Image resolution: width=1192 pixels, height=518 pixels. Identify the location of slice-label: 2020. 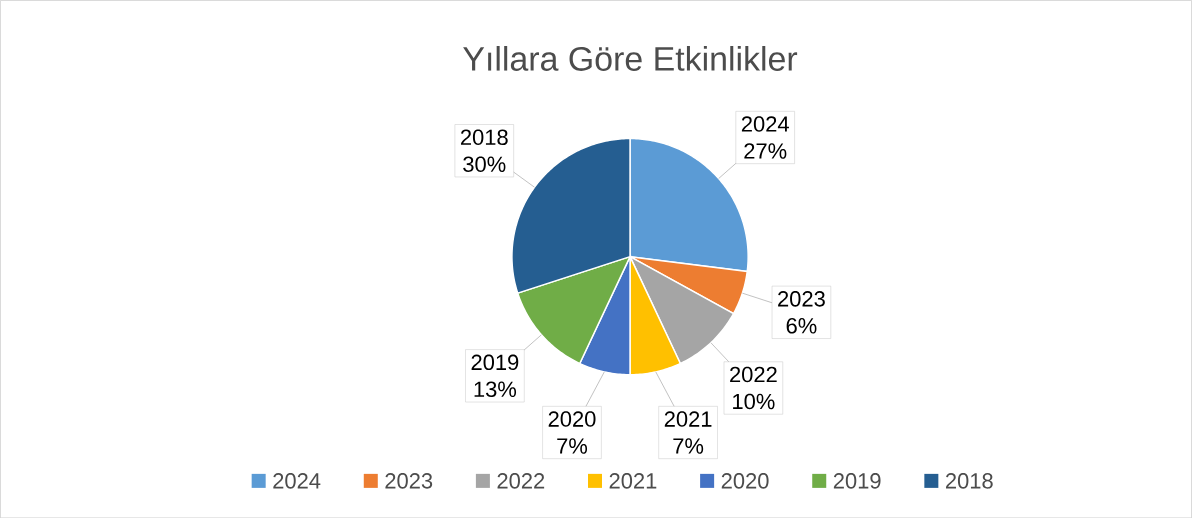
(572, 419).